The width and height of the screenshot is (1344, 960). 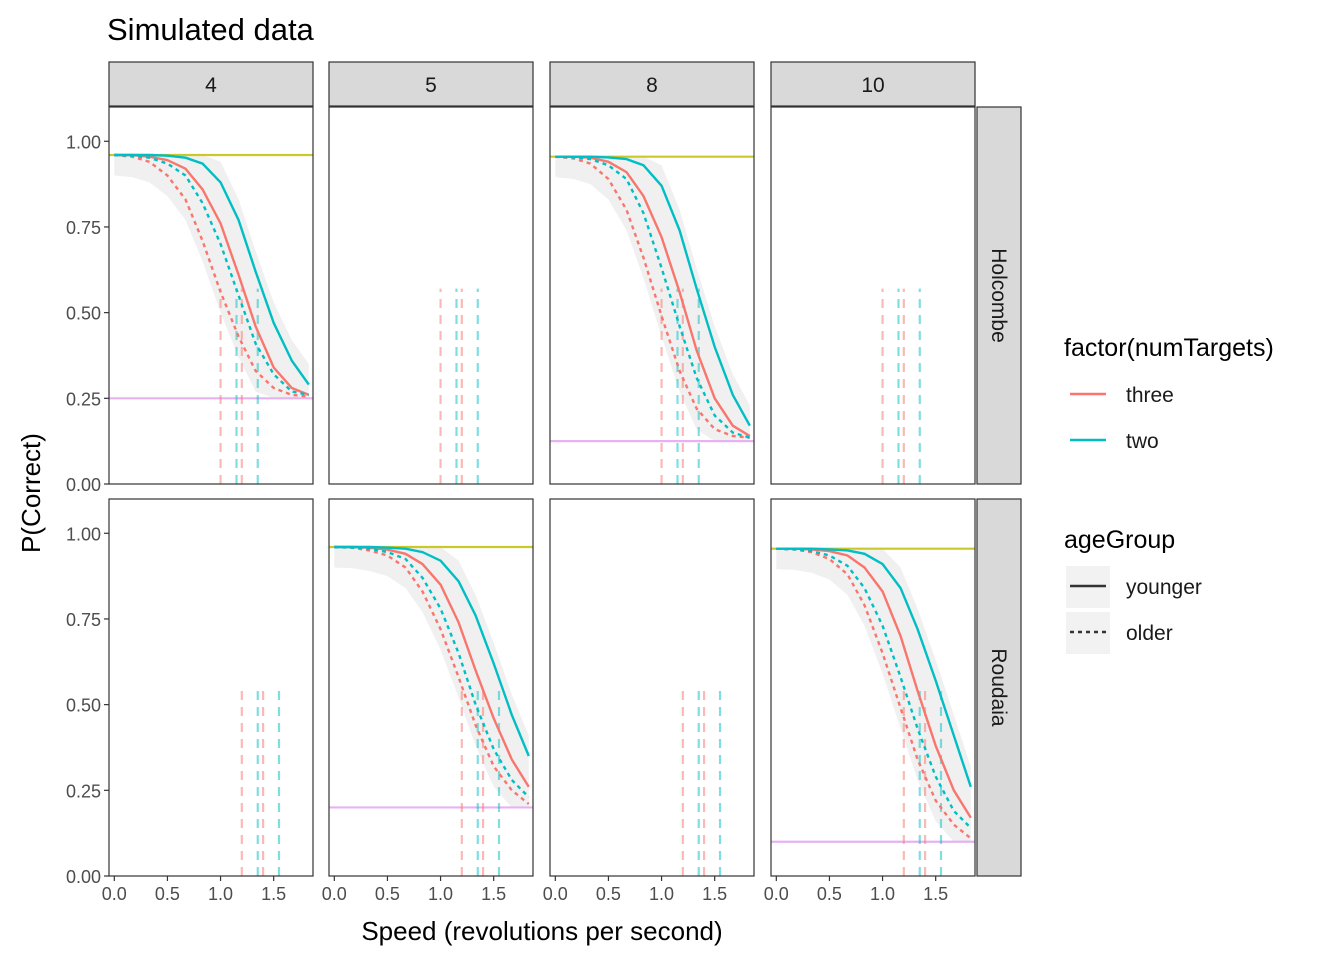 What do you see at coordinates (1150, 395) in the screenshot?
I see `legend-label: three` at bounding box center [1150, 395].